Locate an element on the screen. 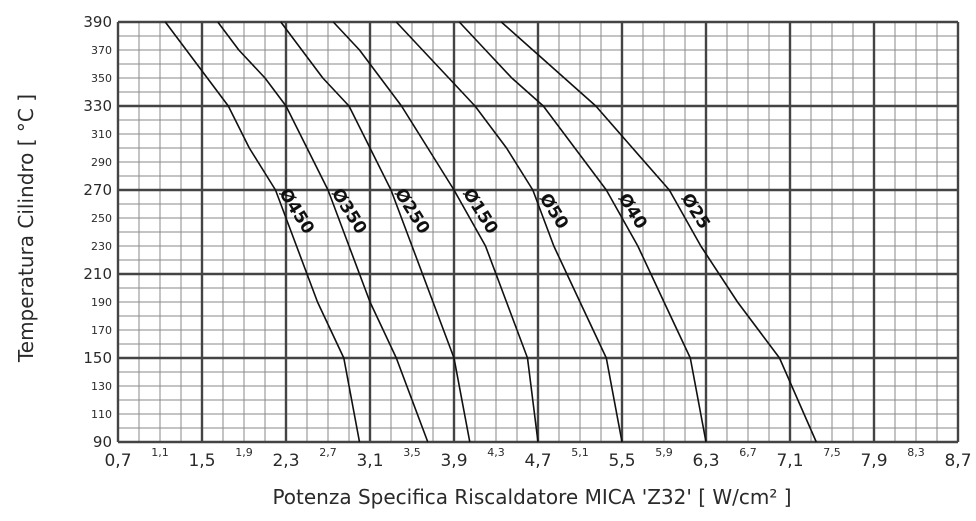  x-tick-label-major: 4,7 is located at coordinates (537, 461).